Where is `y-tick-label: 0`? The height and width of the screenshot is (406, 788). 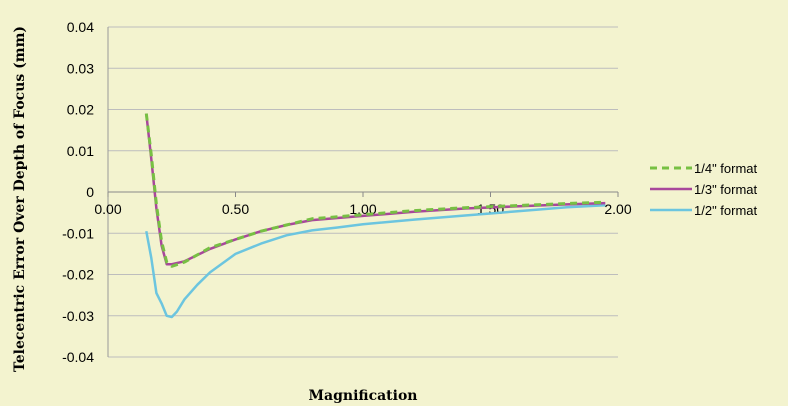 y-tick-label: 0 is located at coordinates (90, 192).